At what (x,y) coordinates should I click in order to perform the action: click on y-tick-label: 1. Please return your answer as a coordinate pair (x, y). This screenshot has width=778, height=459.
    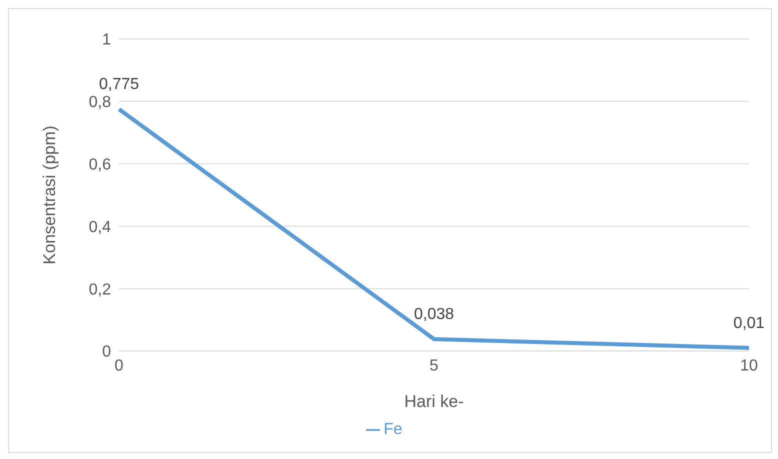
    Looking at the image, I should click on (107, 40).